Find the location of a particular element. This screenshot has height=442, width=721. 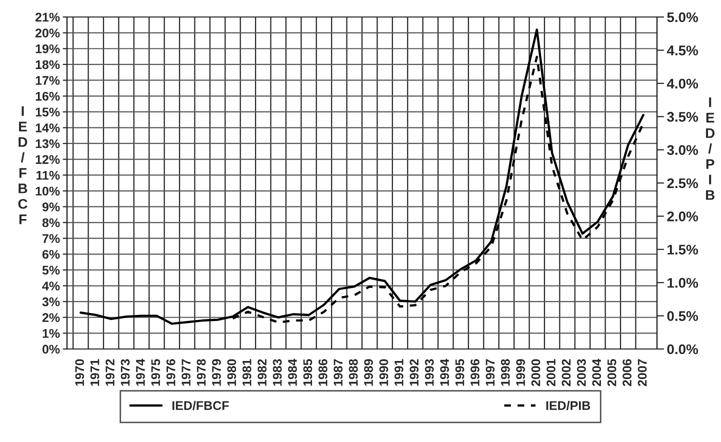

x-tick-label: 1982 is located at coordinates (262, 372).